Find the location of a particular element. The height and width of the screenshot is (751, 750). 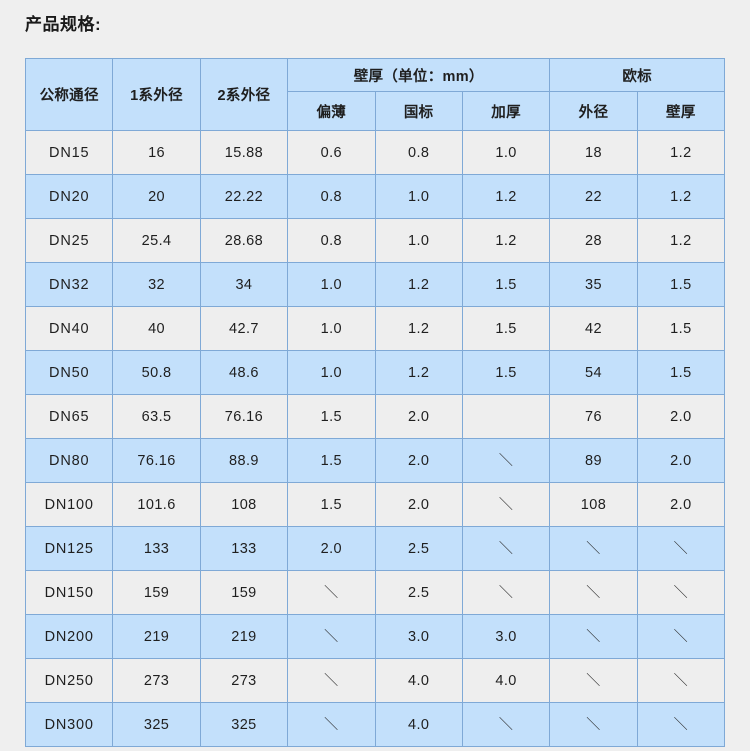

table-row: DN25 25.4 28.68 0.8 1.0 1.2 28 1.2 is located at coordinates (375, 240).